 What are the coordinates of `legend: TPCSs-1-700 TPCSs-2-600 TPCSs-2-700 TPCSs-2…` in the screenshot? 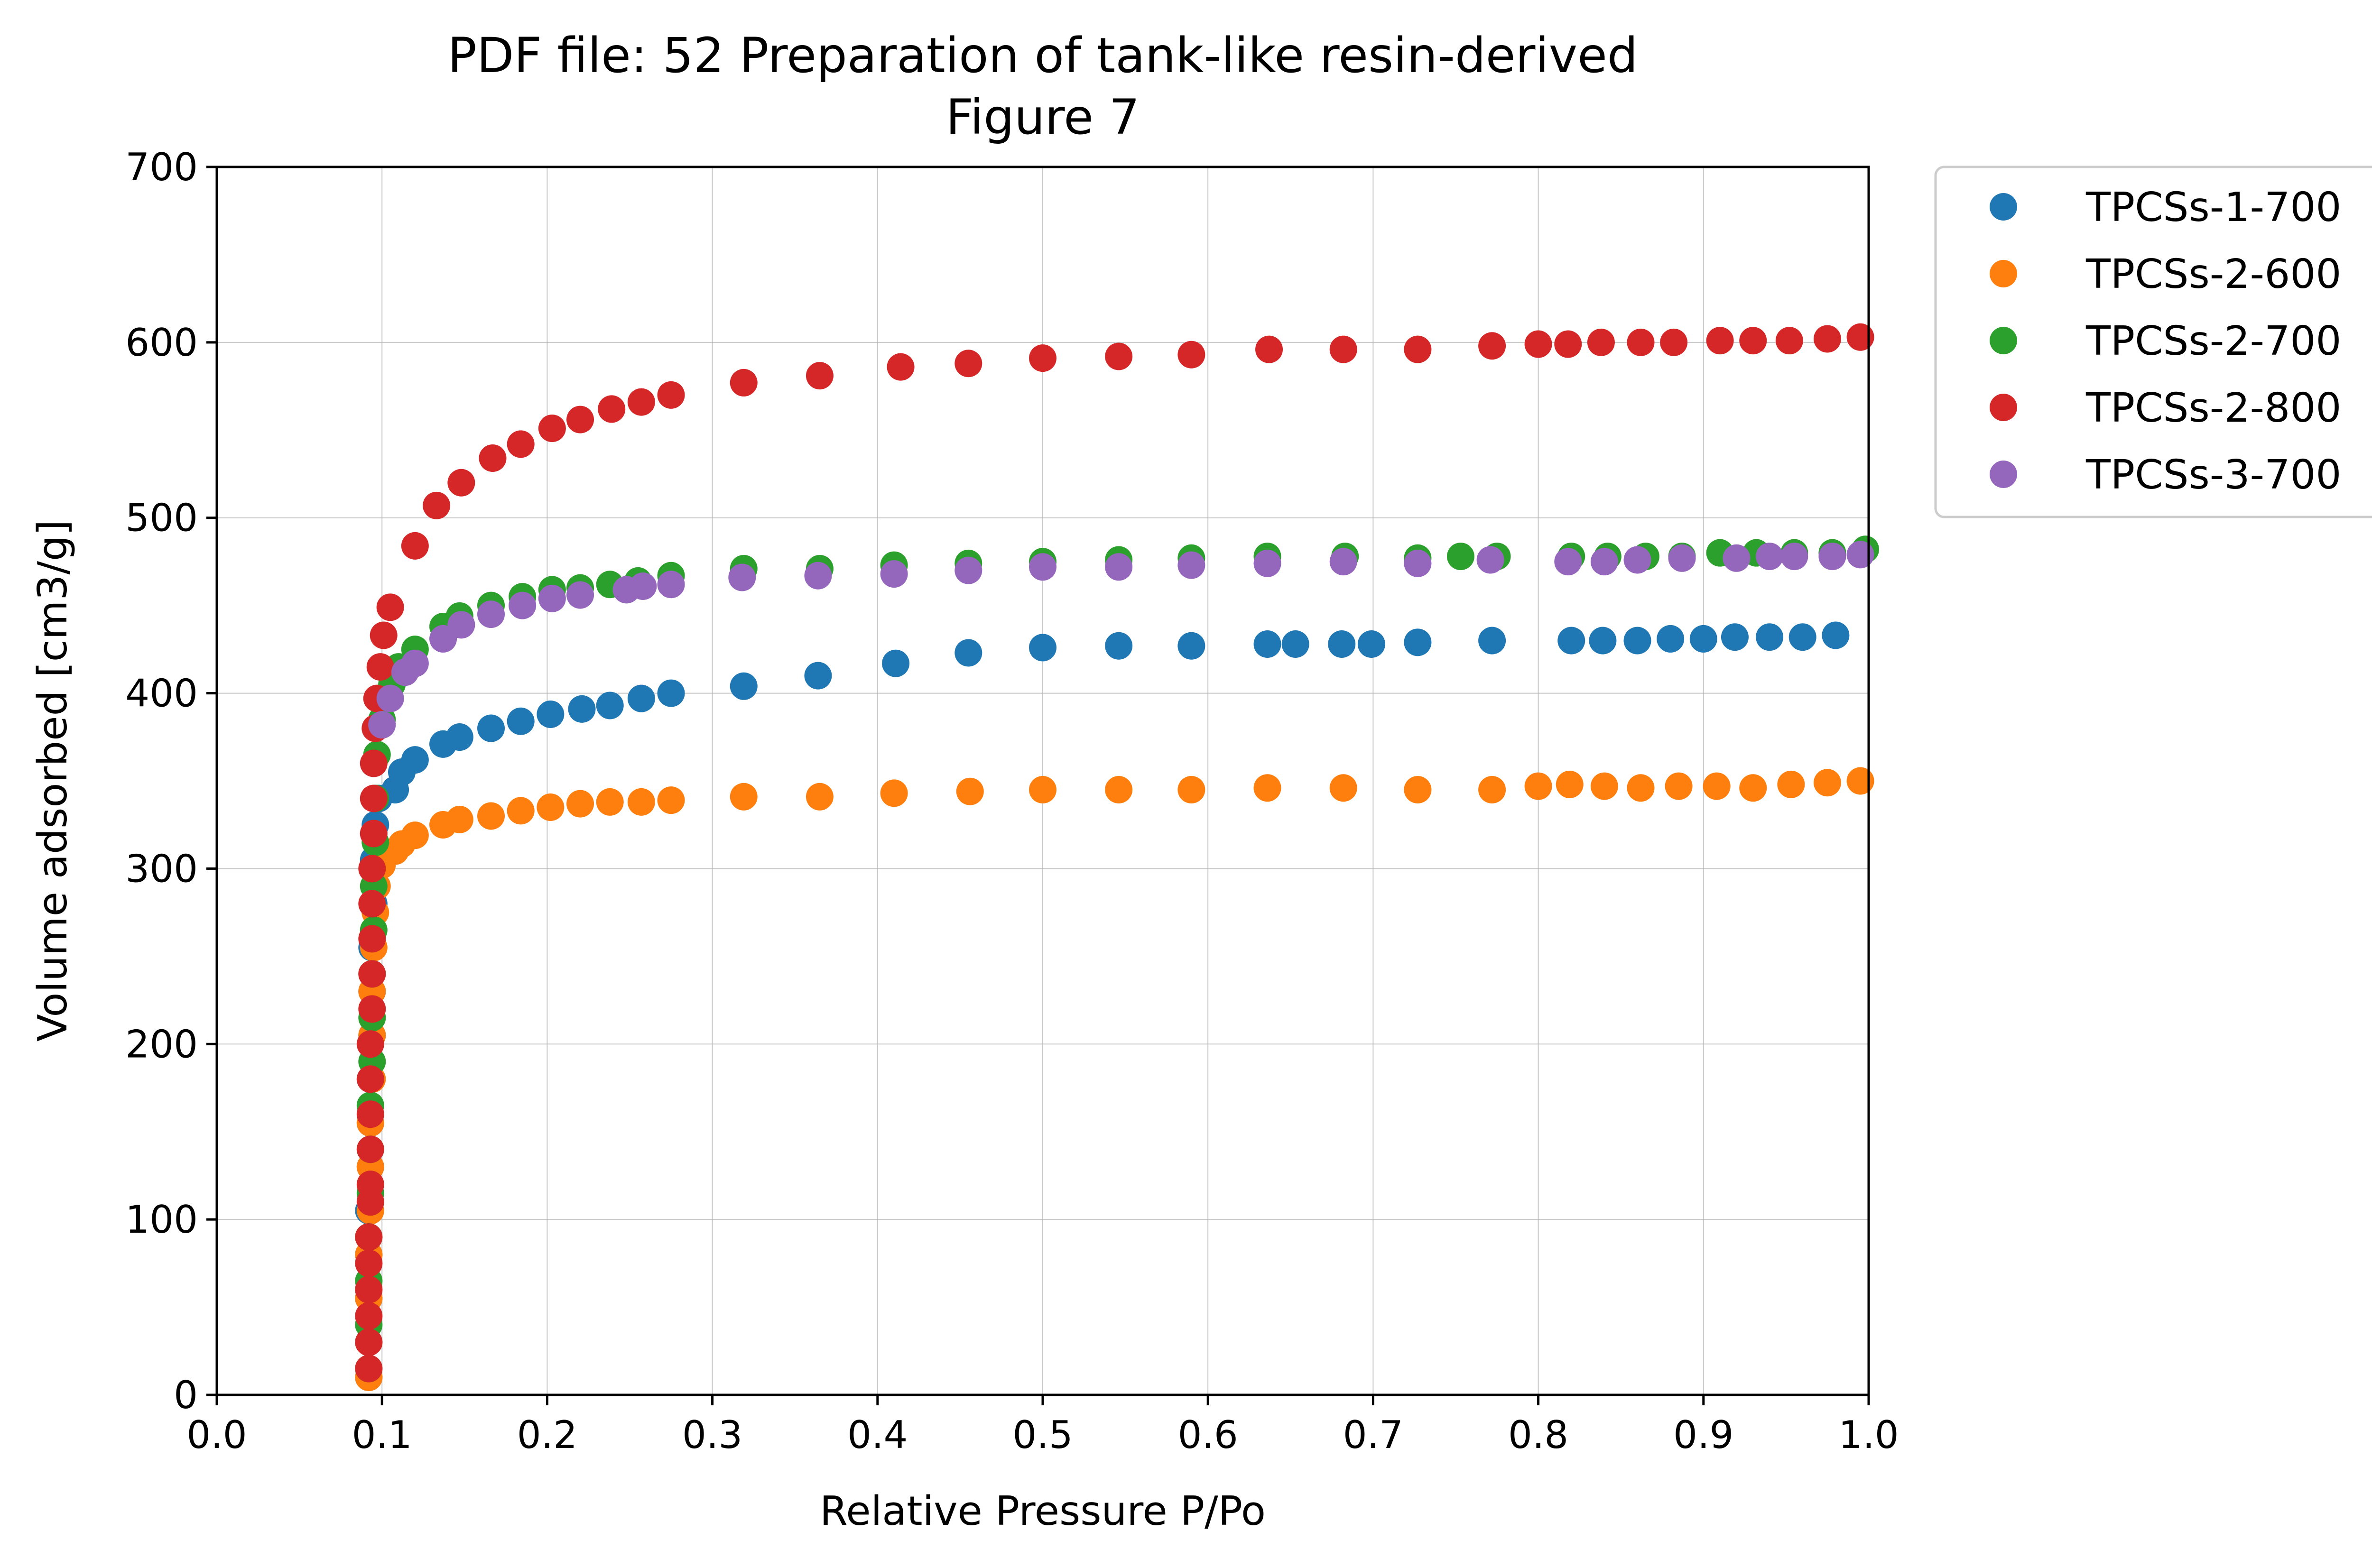 It's located at (2153, 342).